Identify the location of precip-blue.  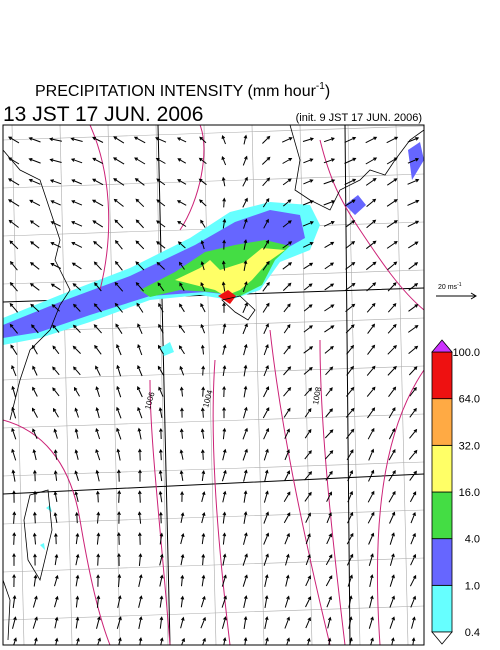
(154, 274).